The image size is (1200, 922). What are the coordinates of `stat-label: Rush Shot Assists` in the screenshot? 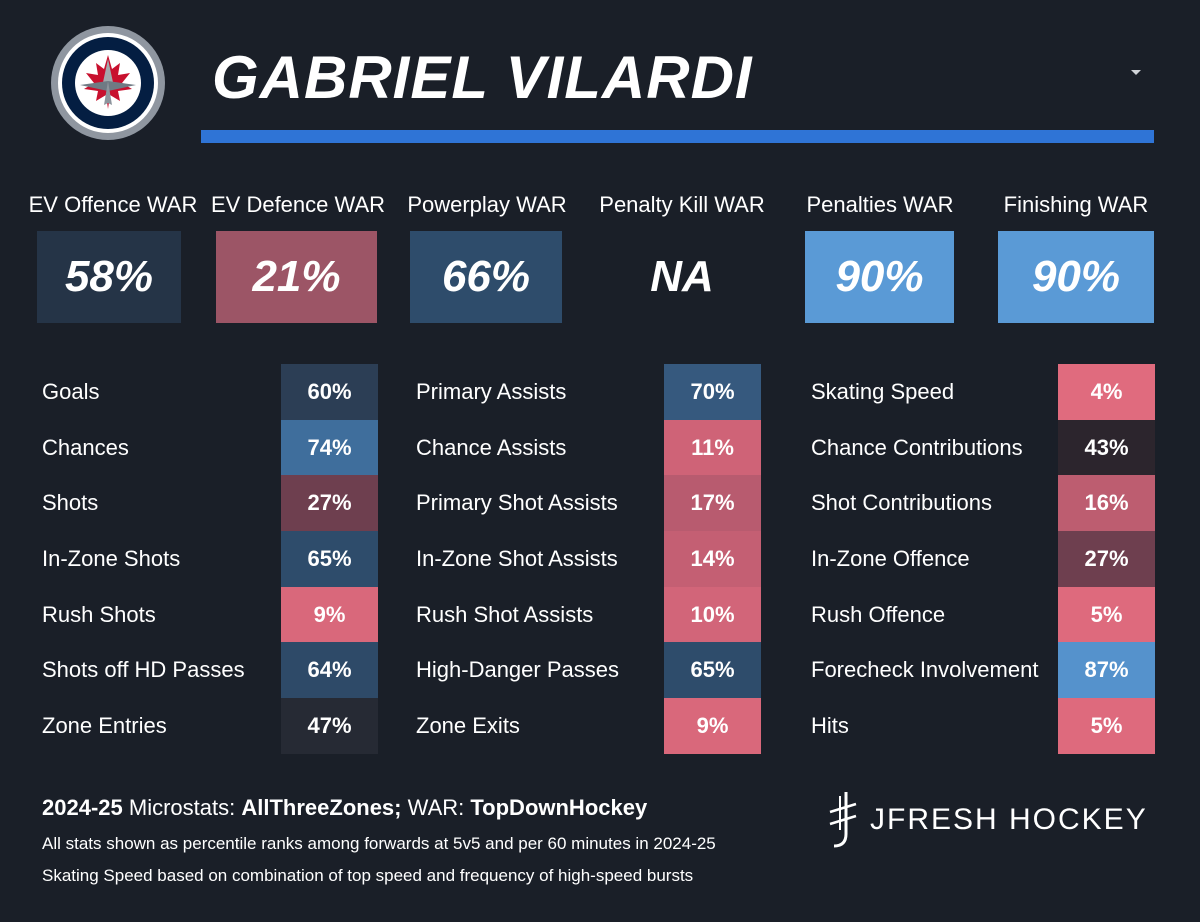 It's located at (505, 614).